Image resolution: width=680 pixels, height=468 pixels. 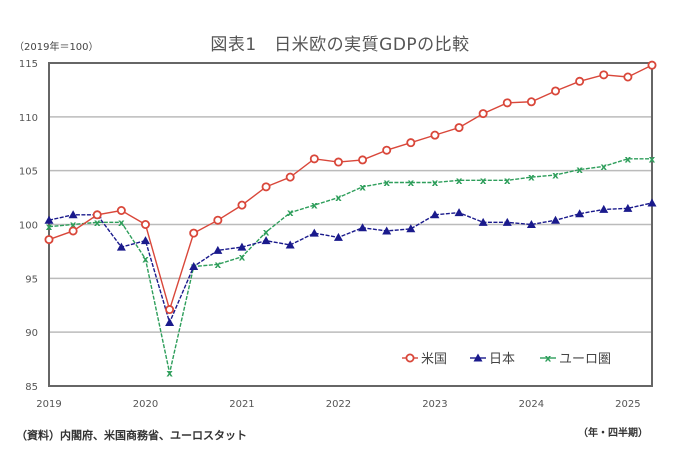 What do you see at coordinates (31, 387) in the screenshot?
I see `y-tick-label: 85` at bounding box center [31, 387].